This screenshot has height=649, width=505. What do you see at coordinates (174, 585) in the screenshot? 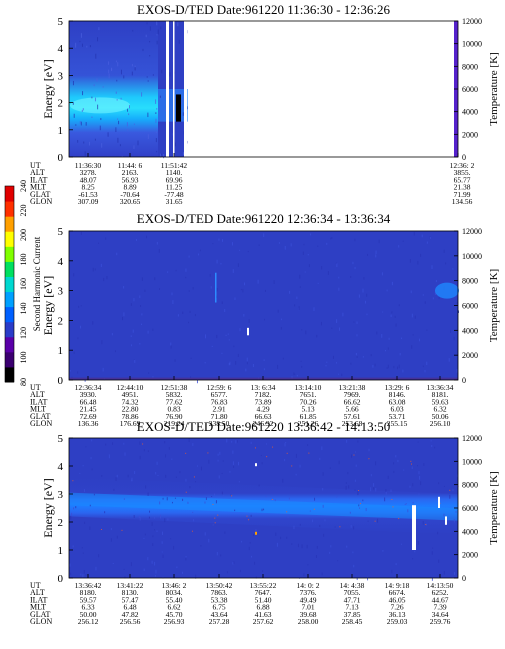
I see `orbit-value: 13:46: 2` at bounding box center [174, 585].